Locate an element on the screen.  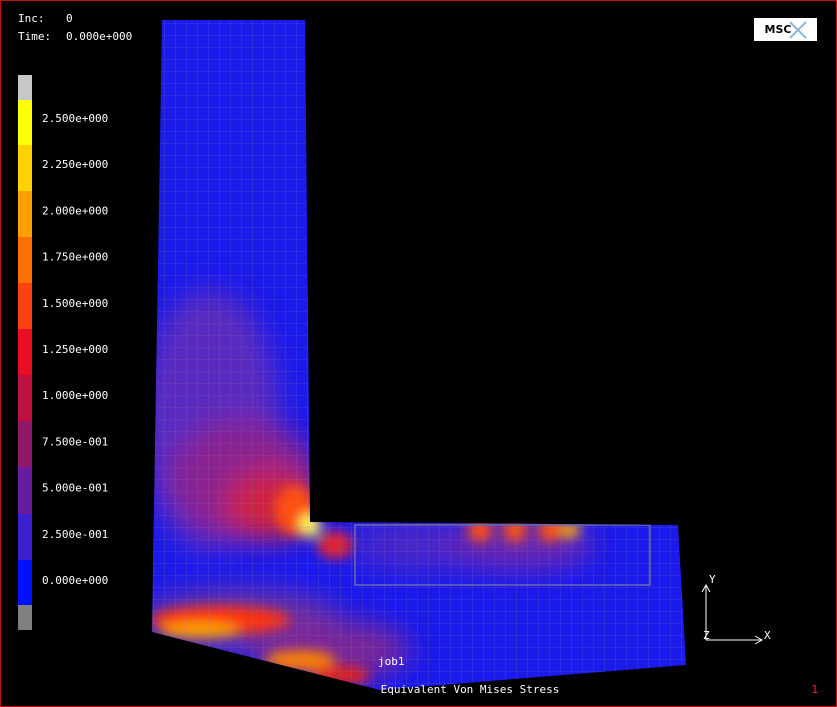
axis-triad is located at coordinates (732, 614).